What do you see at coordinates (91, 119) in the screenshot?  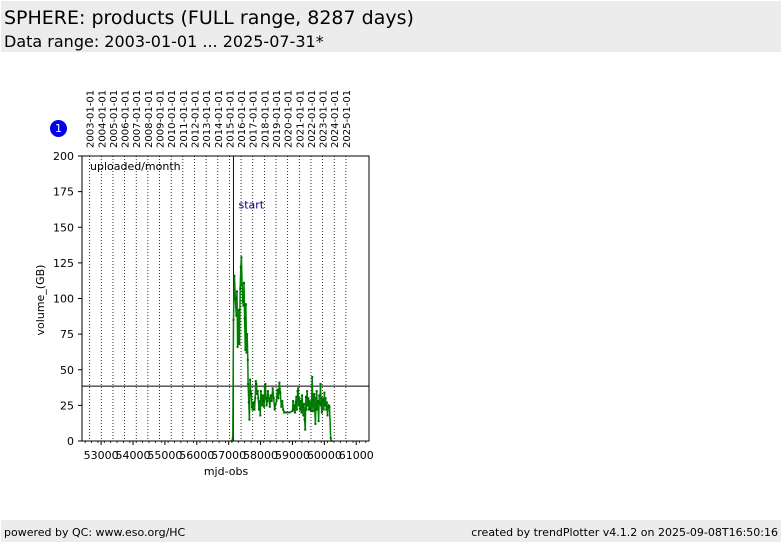 I see `year-label: 2003-01-01` at bounding box center [91, 119].